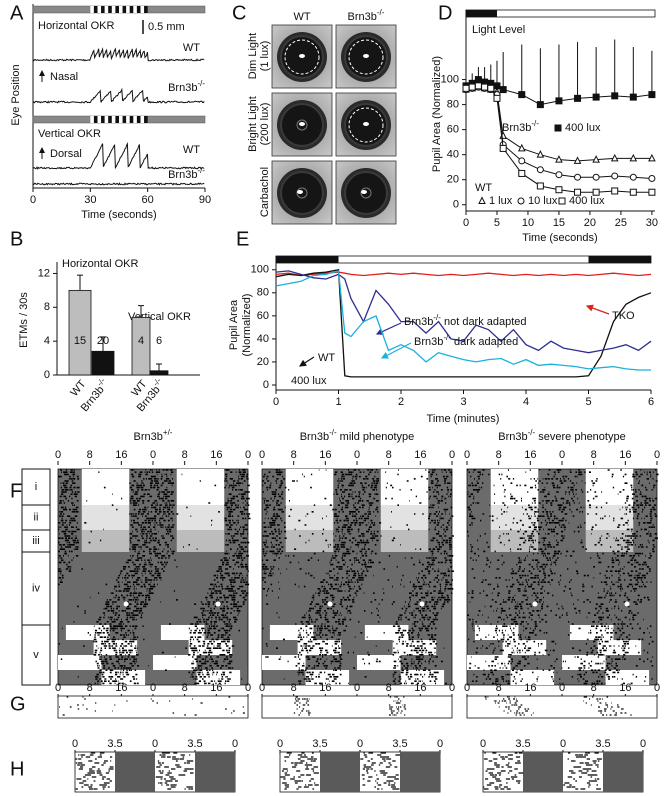 The width and height of the screenshot is (665, 796). I want to click on x-tick-label: 25, so click(621, 223).